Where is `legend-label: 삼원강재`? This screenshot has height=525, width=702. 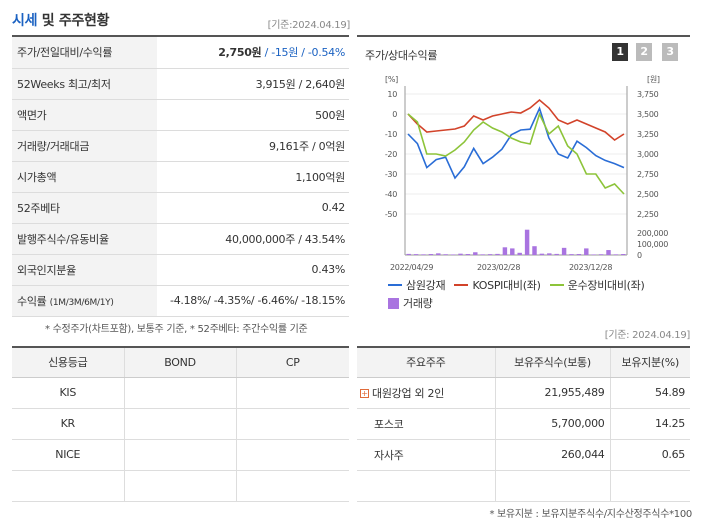
legend-label: 삼원강재 is located at coordinates (426, 285).